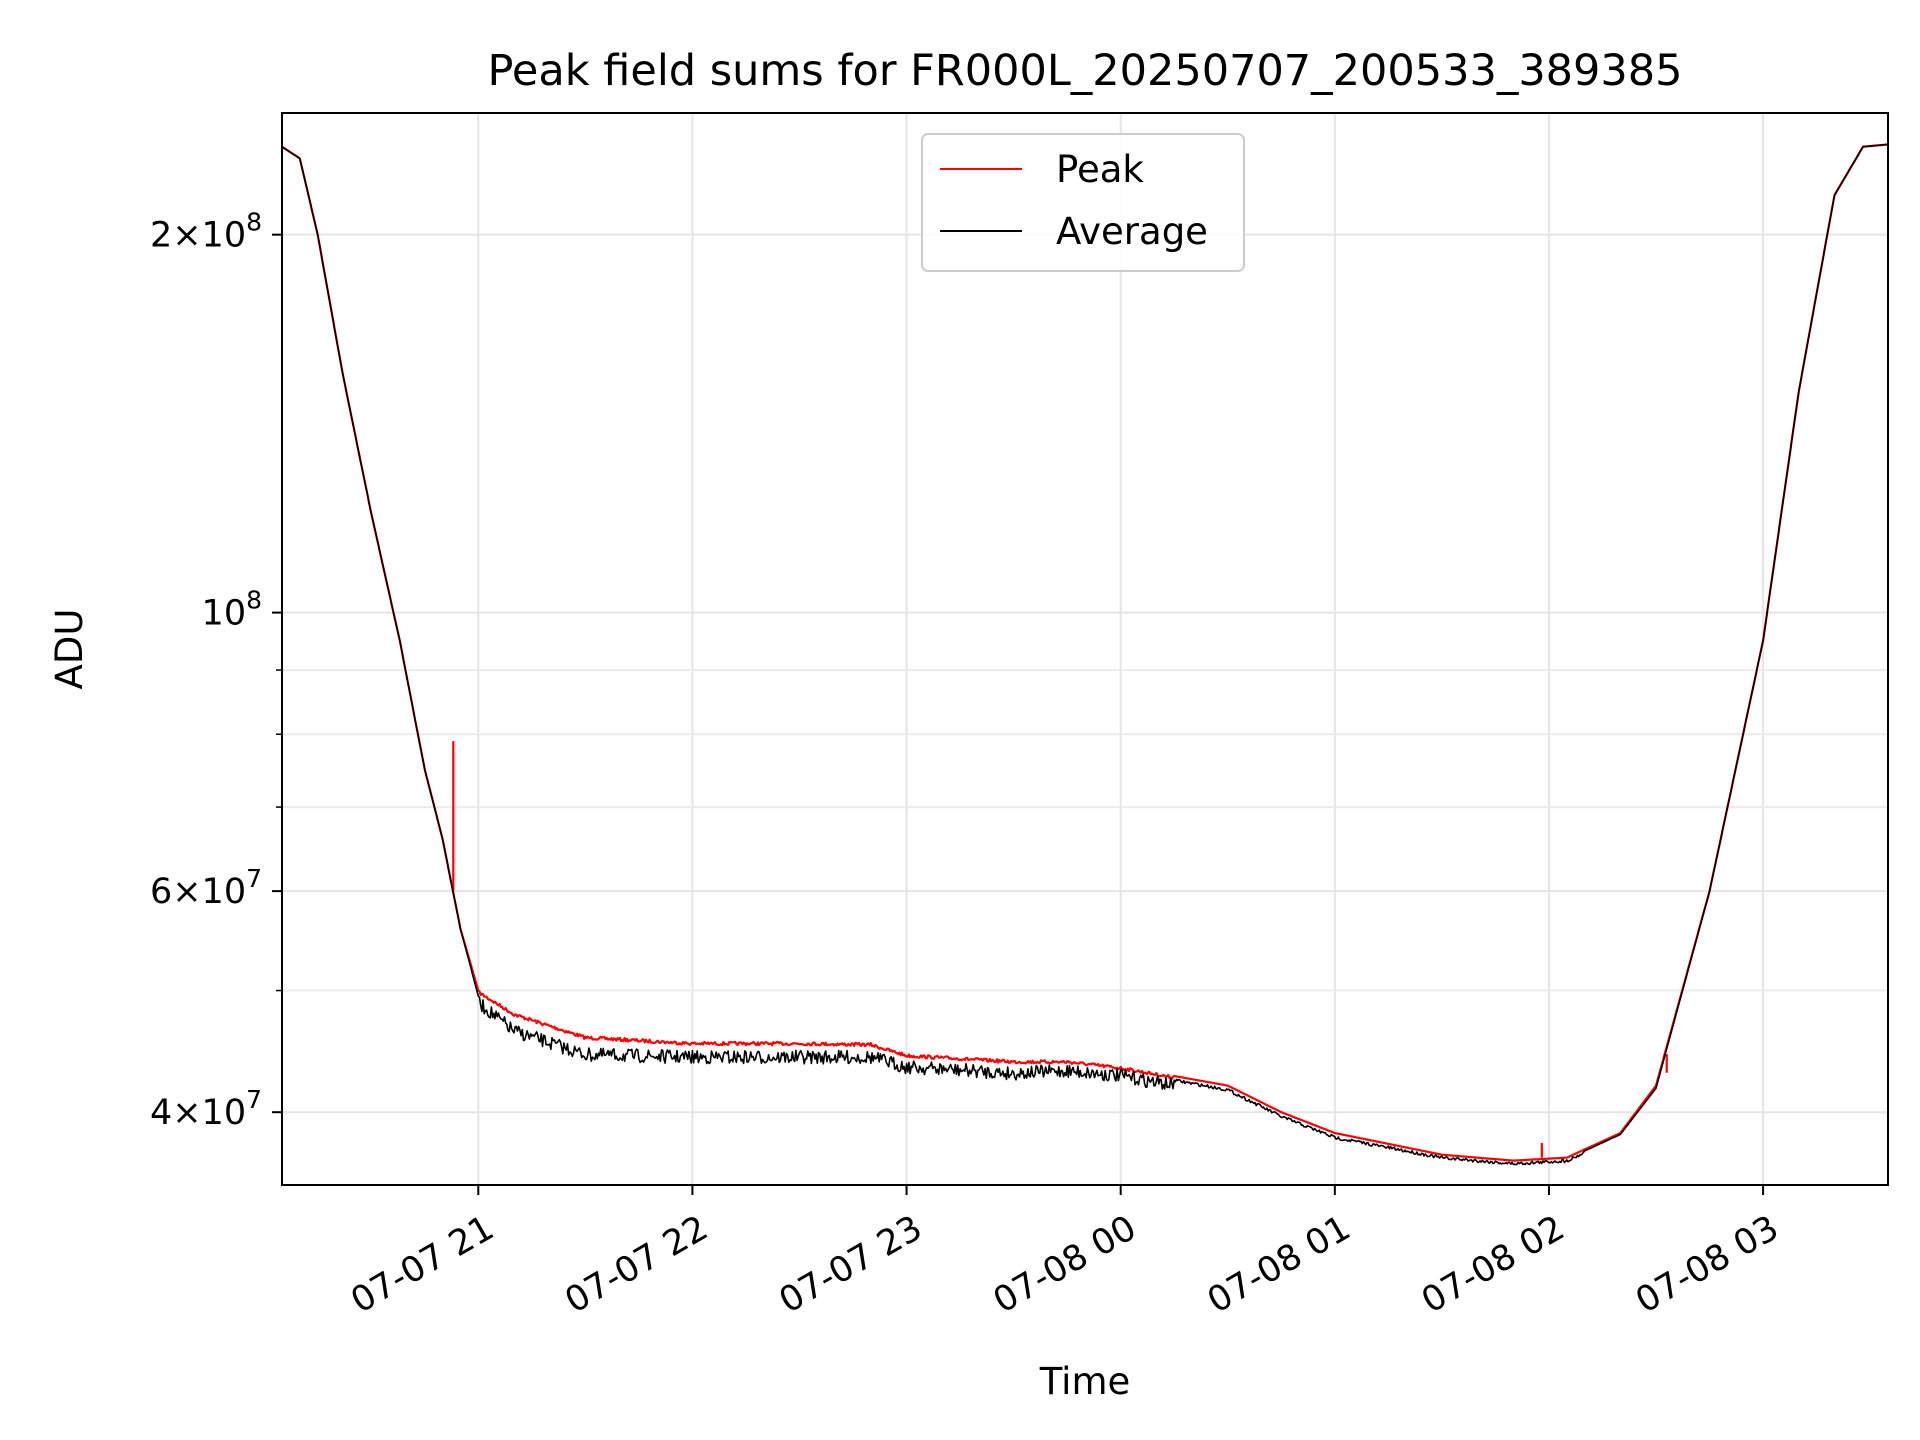 Image resolution: width=1920 pixels, height=1440 pixels. What do you see at coordinates (232, 610) in the screenshot?
I see `y-tick-label: 108` at bounding box center [232, 610].